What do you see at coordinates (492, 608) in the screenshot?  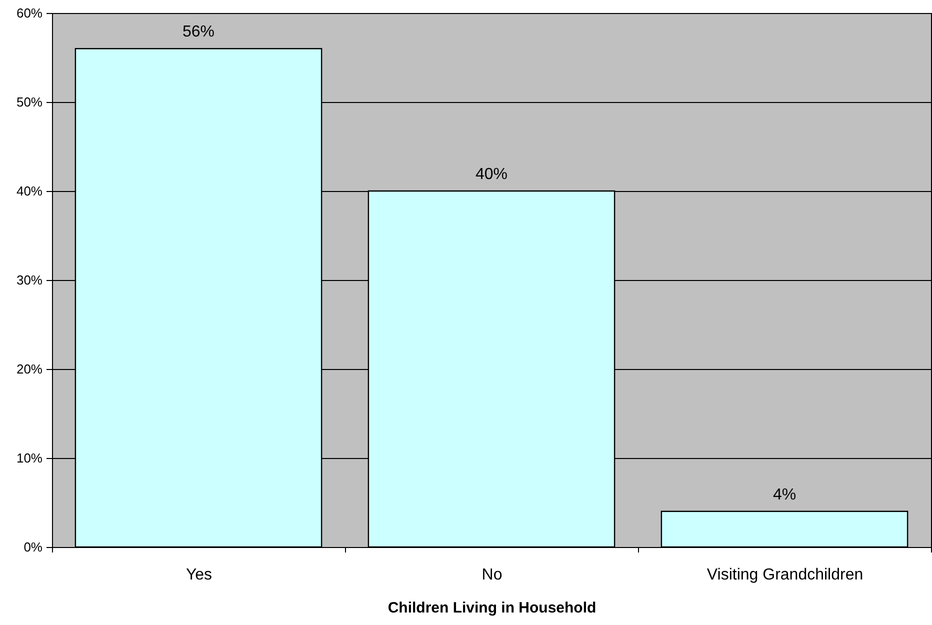 I see `x-axis-title: Children Living in Household` at bounding box center [492, 608].